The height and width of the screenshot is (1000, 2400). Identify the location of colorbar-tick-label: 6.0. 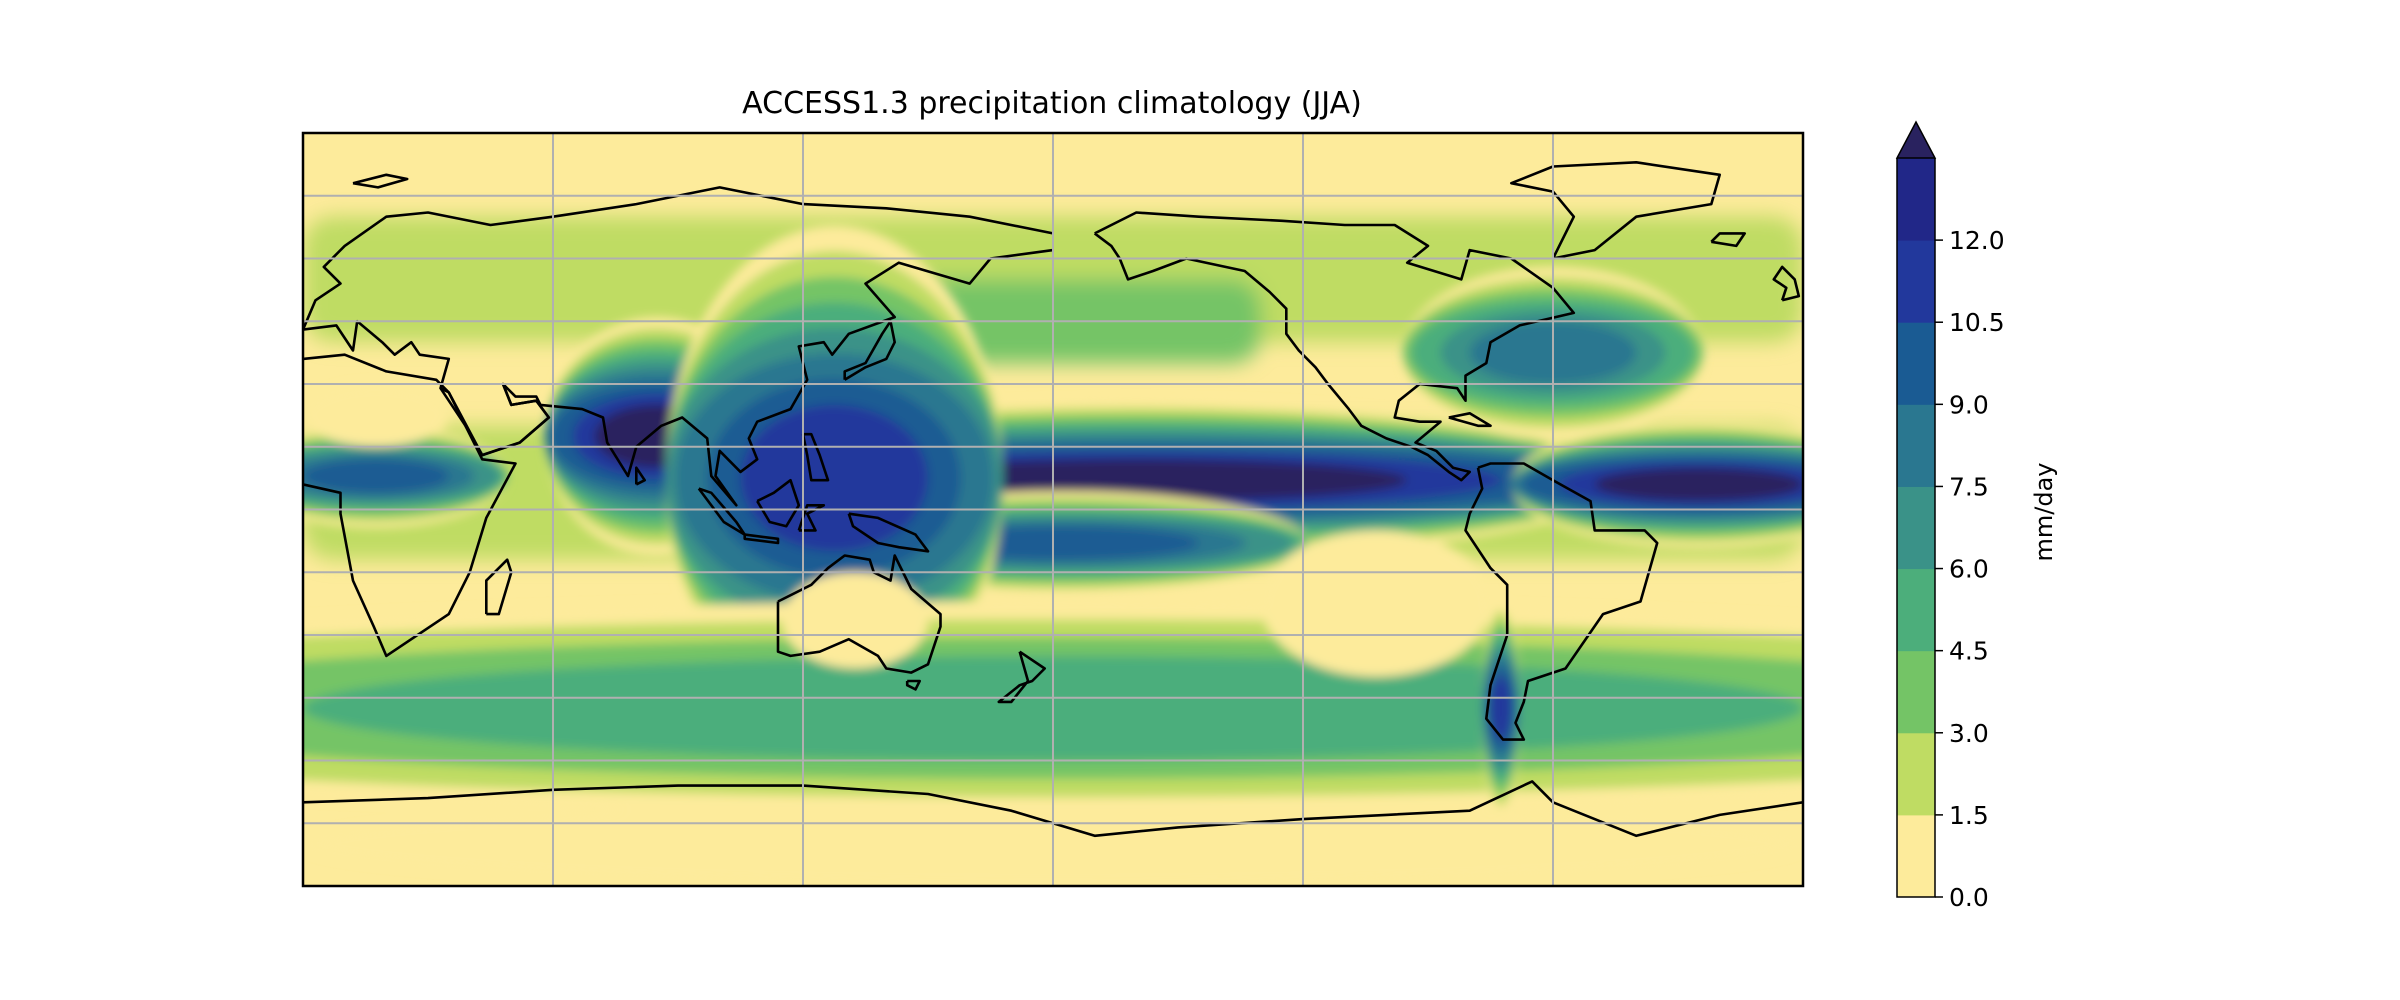
(1969, 569).